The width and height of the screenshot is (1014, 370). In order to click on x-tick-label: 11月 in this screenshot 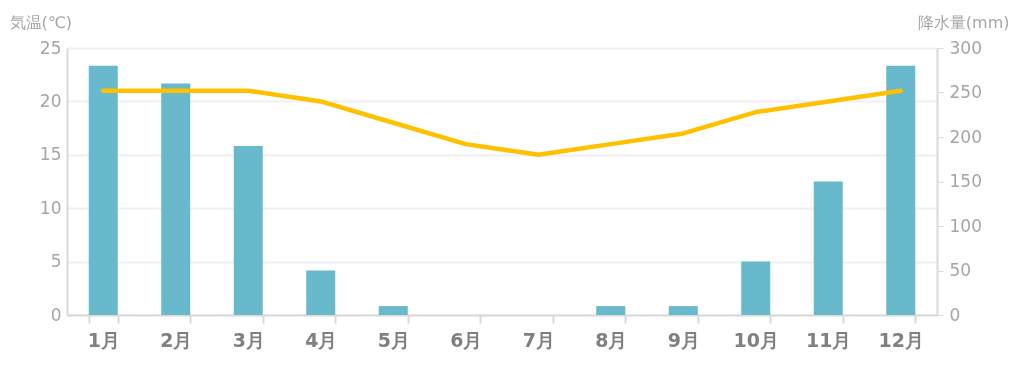, I will do `click(829, 339)`.